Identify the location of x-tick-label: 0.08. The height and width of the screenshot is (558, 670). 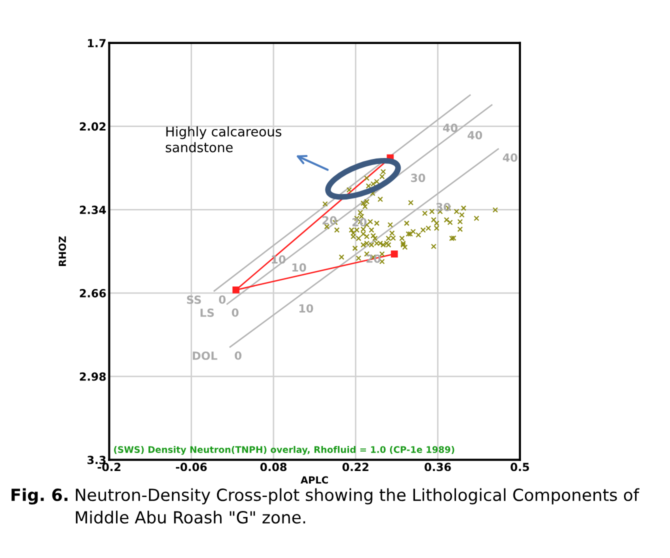
(273, 467).